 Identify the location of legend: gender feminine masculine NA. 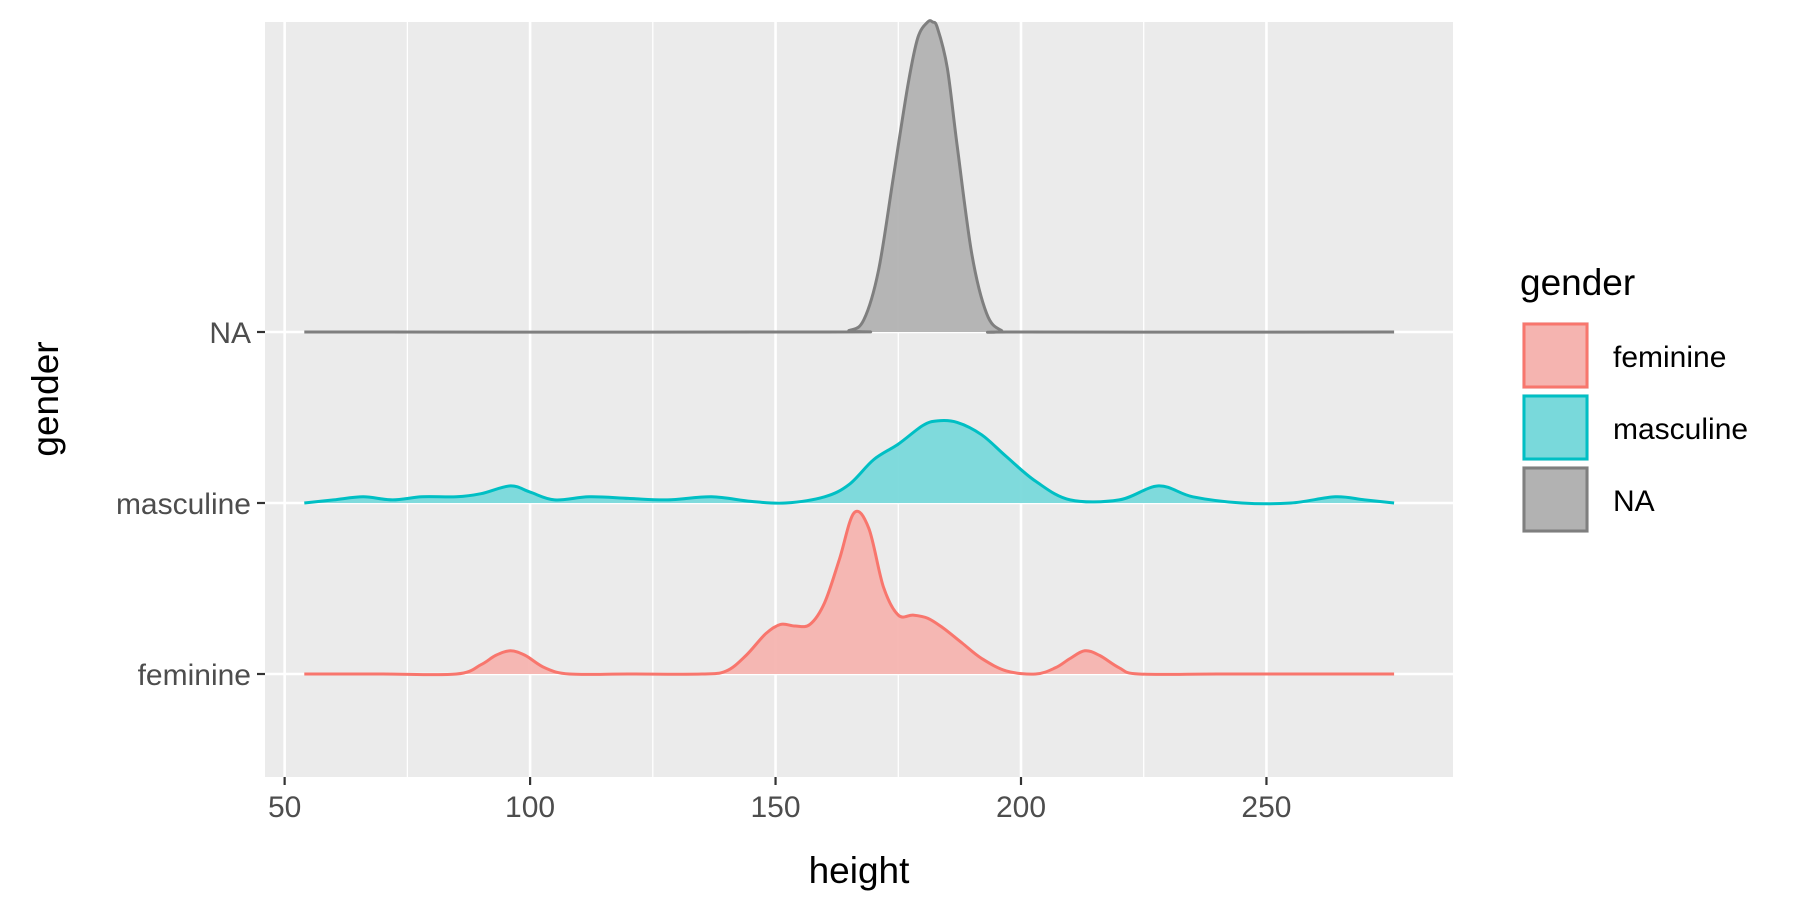
(1634, 397).